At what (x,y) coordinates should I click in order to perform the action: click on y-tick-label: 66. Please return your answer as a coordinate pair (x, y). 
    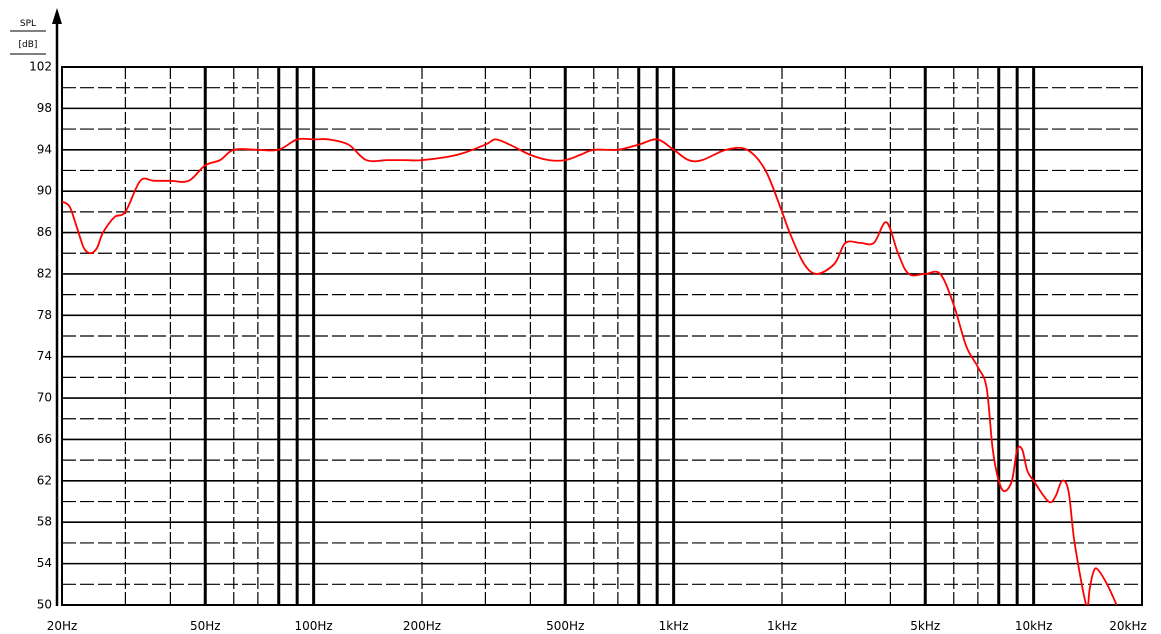
    Looking at the image, I should click on (44, 439).